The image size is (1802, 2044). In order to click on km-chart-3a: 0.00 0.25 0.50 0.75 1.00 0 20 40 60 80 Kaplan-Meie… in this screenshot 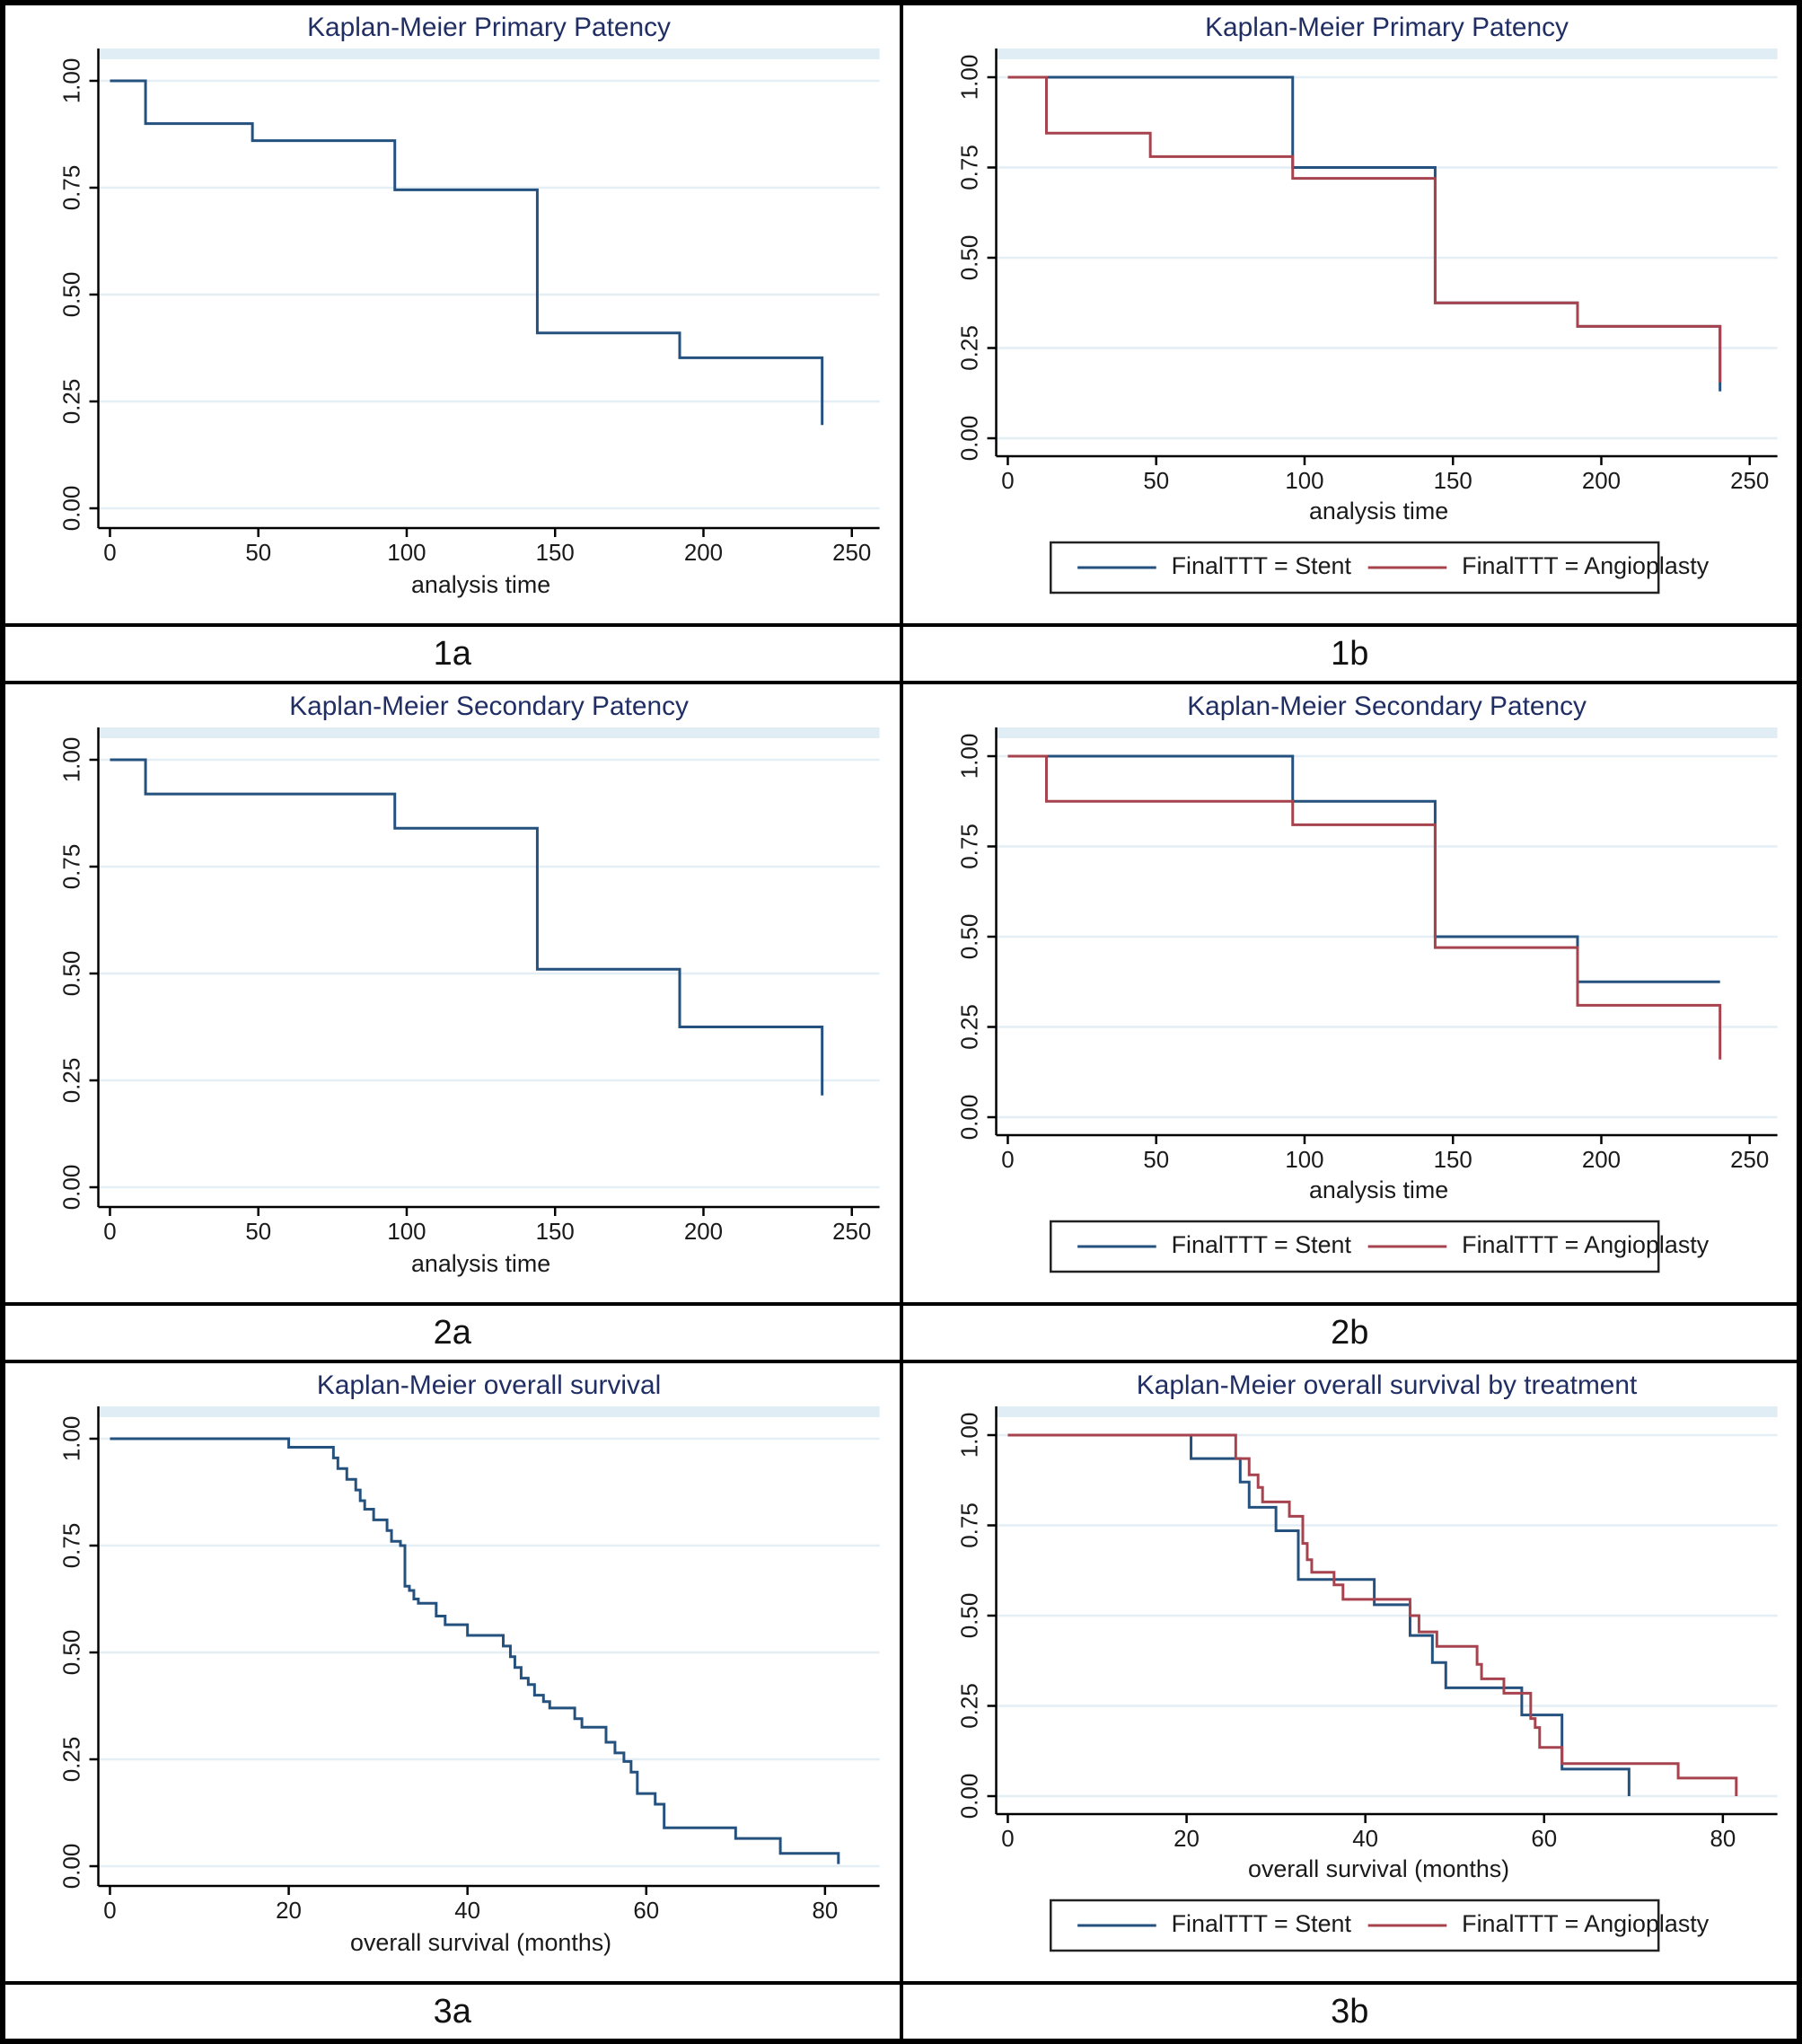, I will do `click(470, 1663)`.